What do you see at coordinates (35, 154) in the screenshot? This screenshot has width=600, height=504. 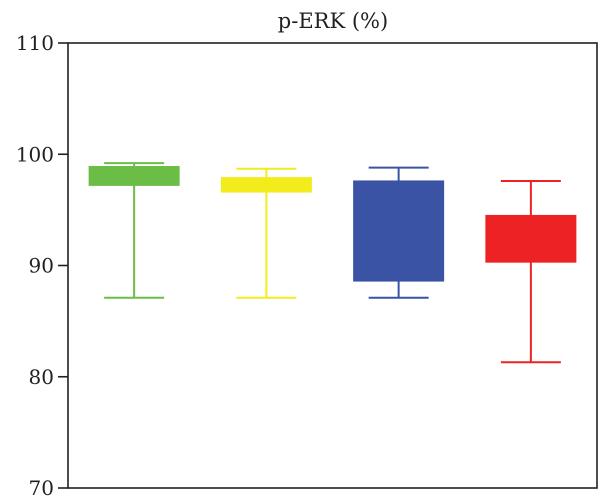 I see `y-tick-label: 100` at bounding box center [35, 154].